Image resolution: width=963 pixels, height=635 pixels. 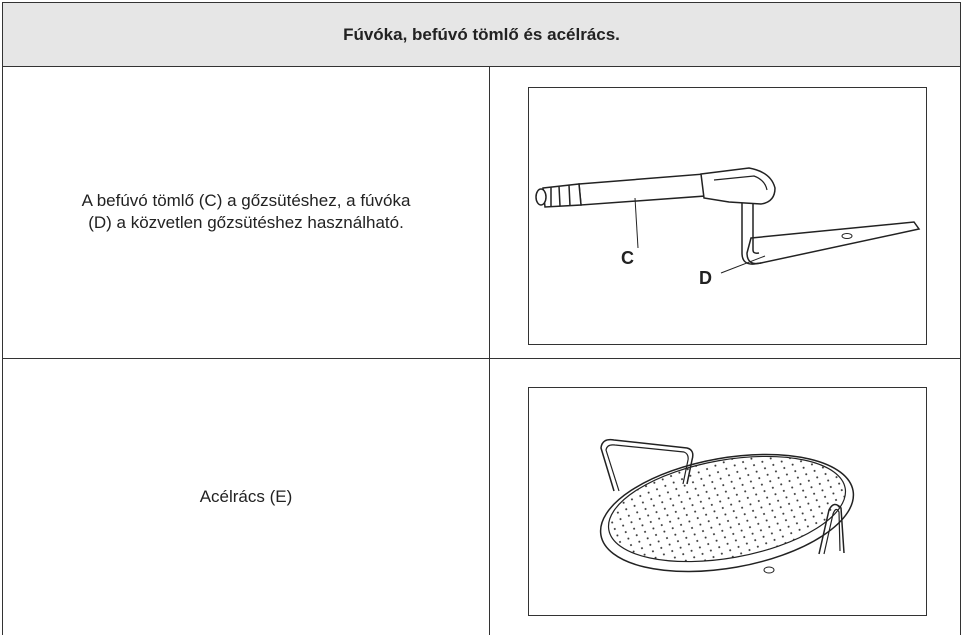 What do you see at coordinates (481, 358) in the screenshot?
I see `row-divider` at bounding box center [481, 358].